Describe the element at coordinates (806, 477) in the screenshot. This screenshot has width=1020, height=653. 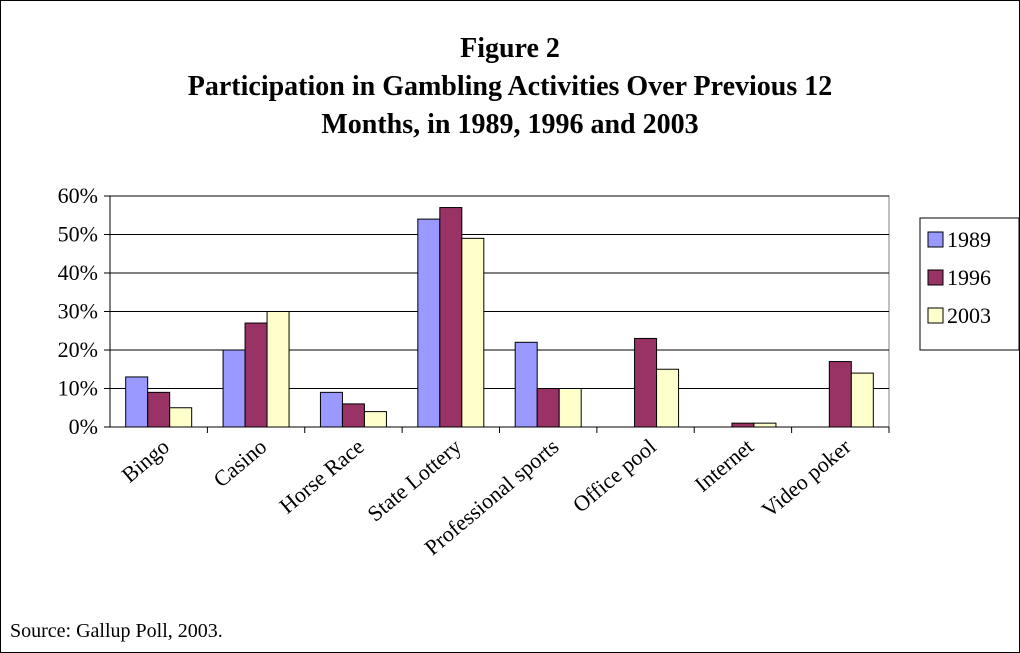
I see `x-tick-label: Video poker` at that location.